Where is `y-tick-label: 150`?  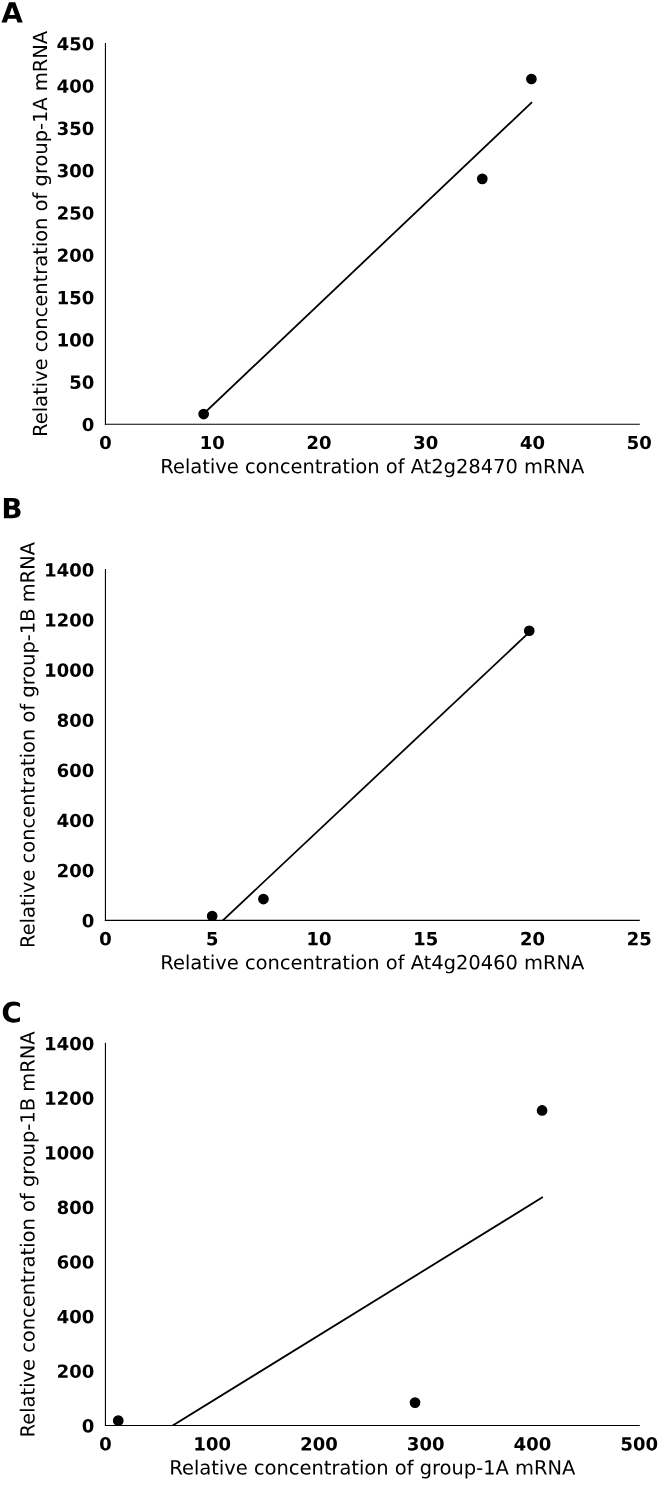 y-tick-label: 150 is located at coordinates (76, 297).